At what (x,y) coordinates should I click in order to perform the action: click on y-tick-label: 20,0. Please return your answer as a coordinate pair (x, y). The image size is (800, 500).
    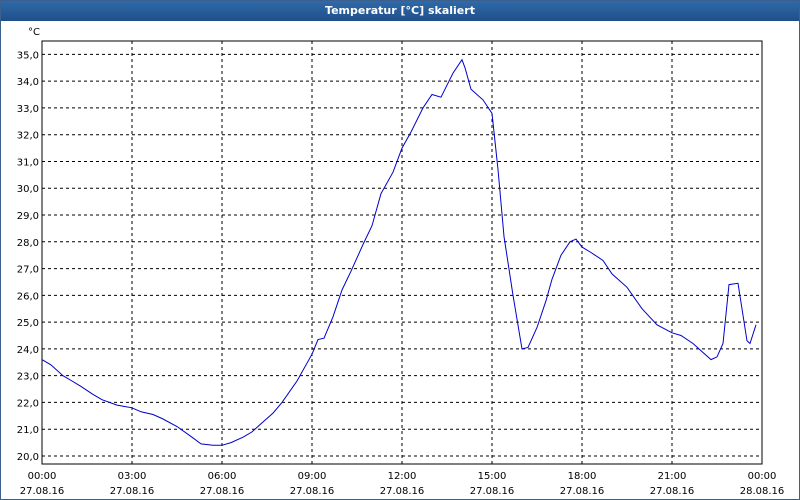
    Looking at the image, I should click on (28, 457).